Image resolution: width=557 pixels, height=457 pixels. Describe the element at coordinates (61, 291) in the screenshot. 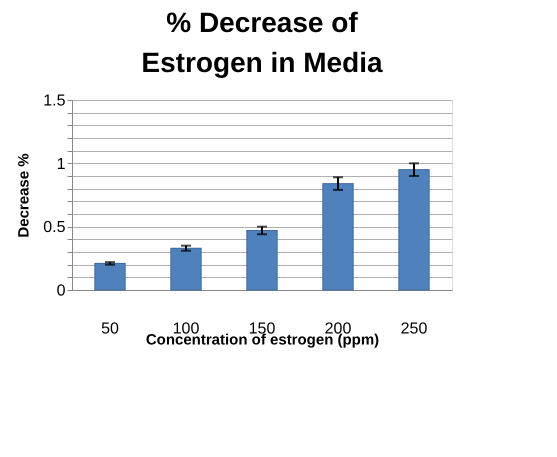

I see `y-tick-label: 0` at that location.